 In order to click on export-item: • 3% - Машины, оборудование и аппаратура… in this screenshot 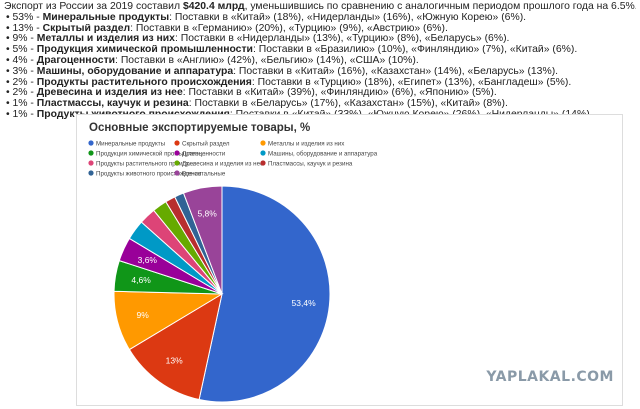, I will do `click(282, 71)`.